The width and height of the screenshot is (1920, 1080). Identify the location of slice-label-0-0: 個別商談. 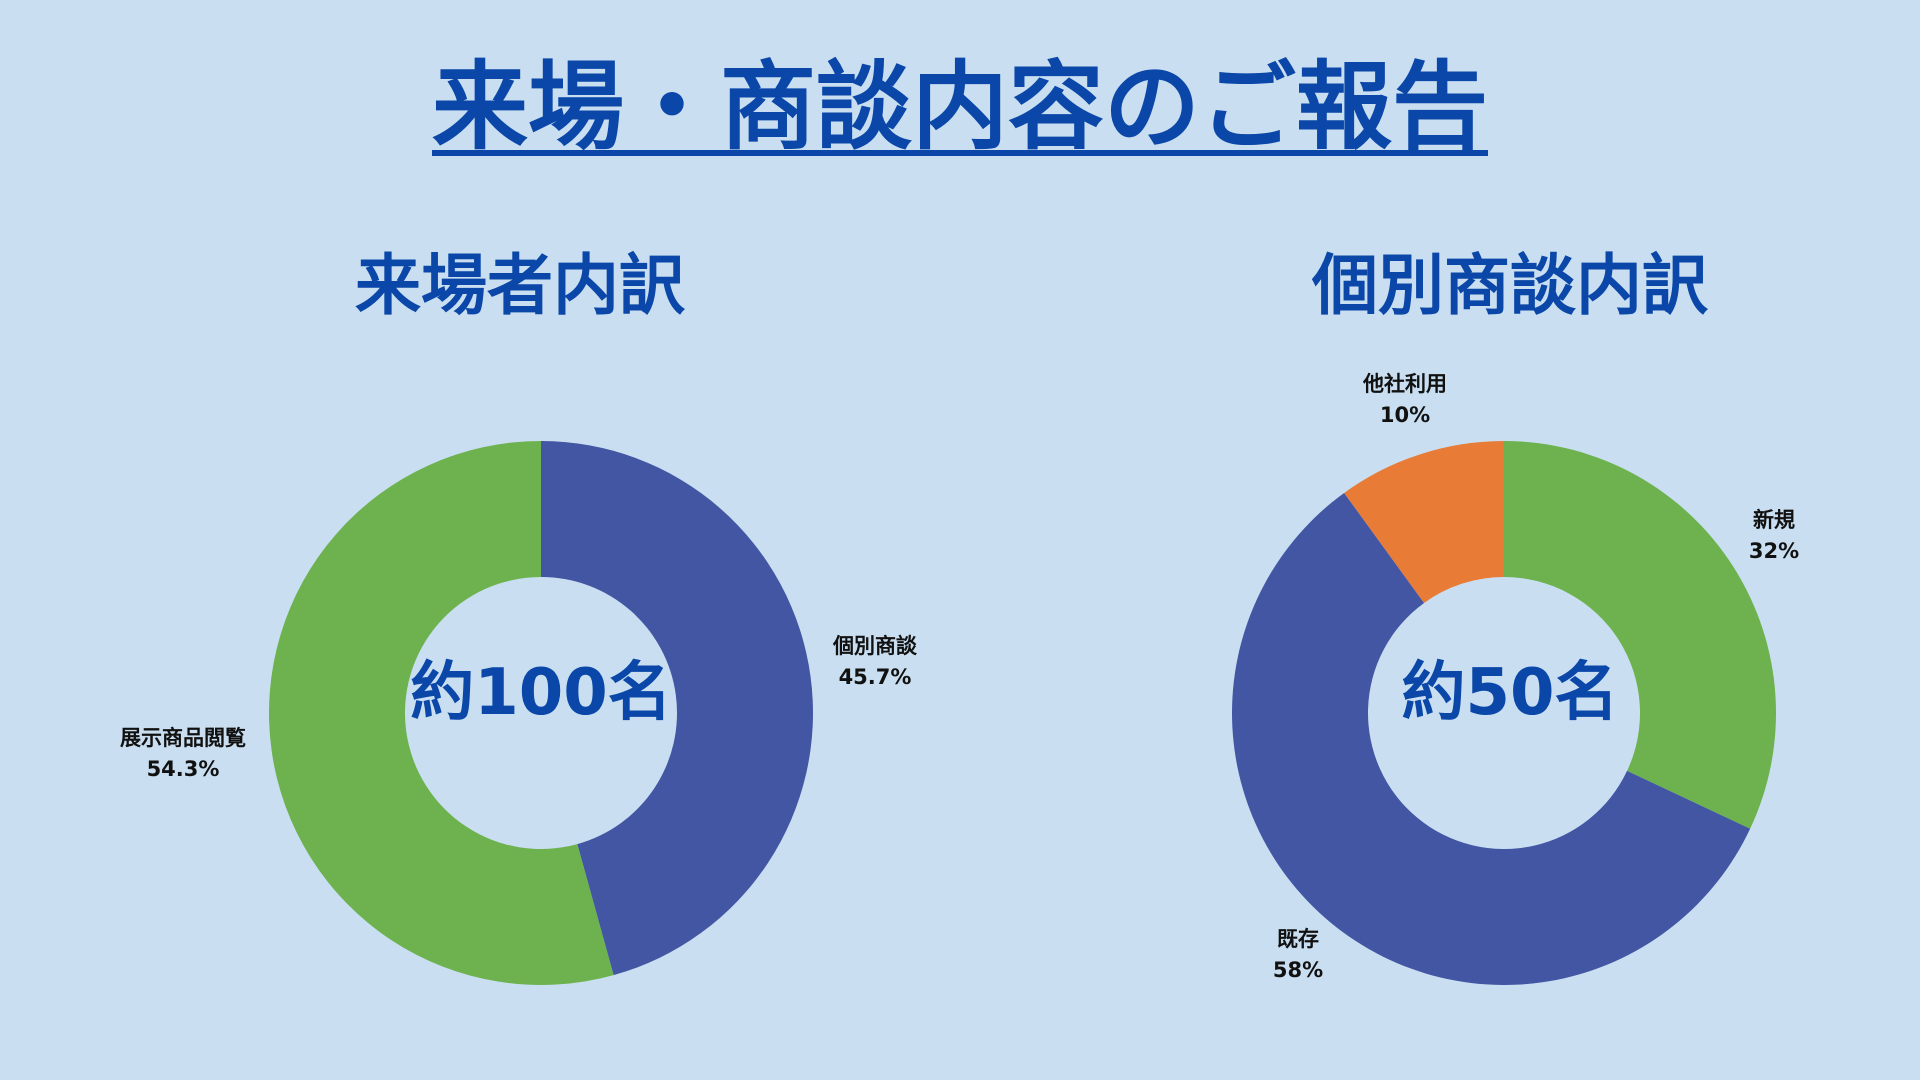
(875, 646).